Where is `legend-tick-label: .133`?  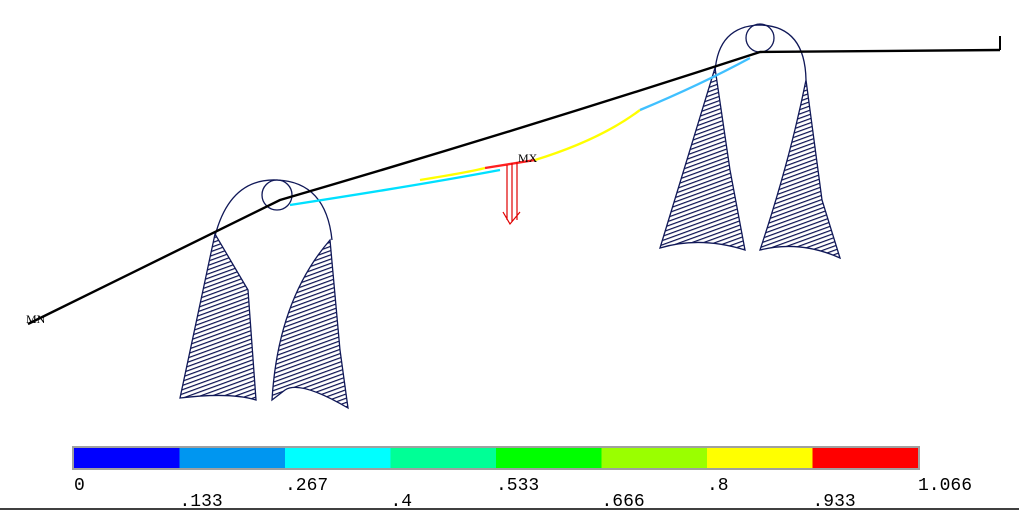 legend-tick-label: .133 is located at coordinates (201, 501).